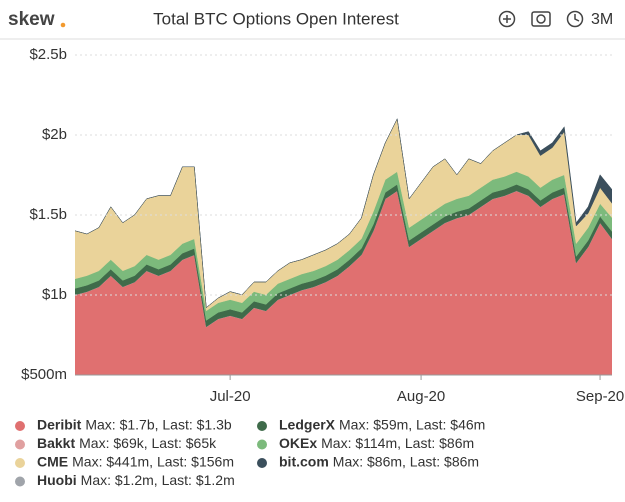  I want to click on brand-dot, so click(63, 25).